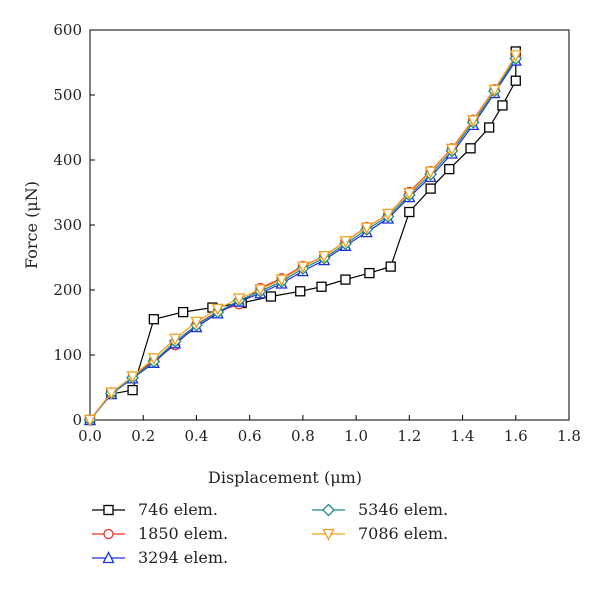 This screenshot has width=600, height=593. I want to click on x-tick-label: 1.0, so click(356, 436).